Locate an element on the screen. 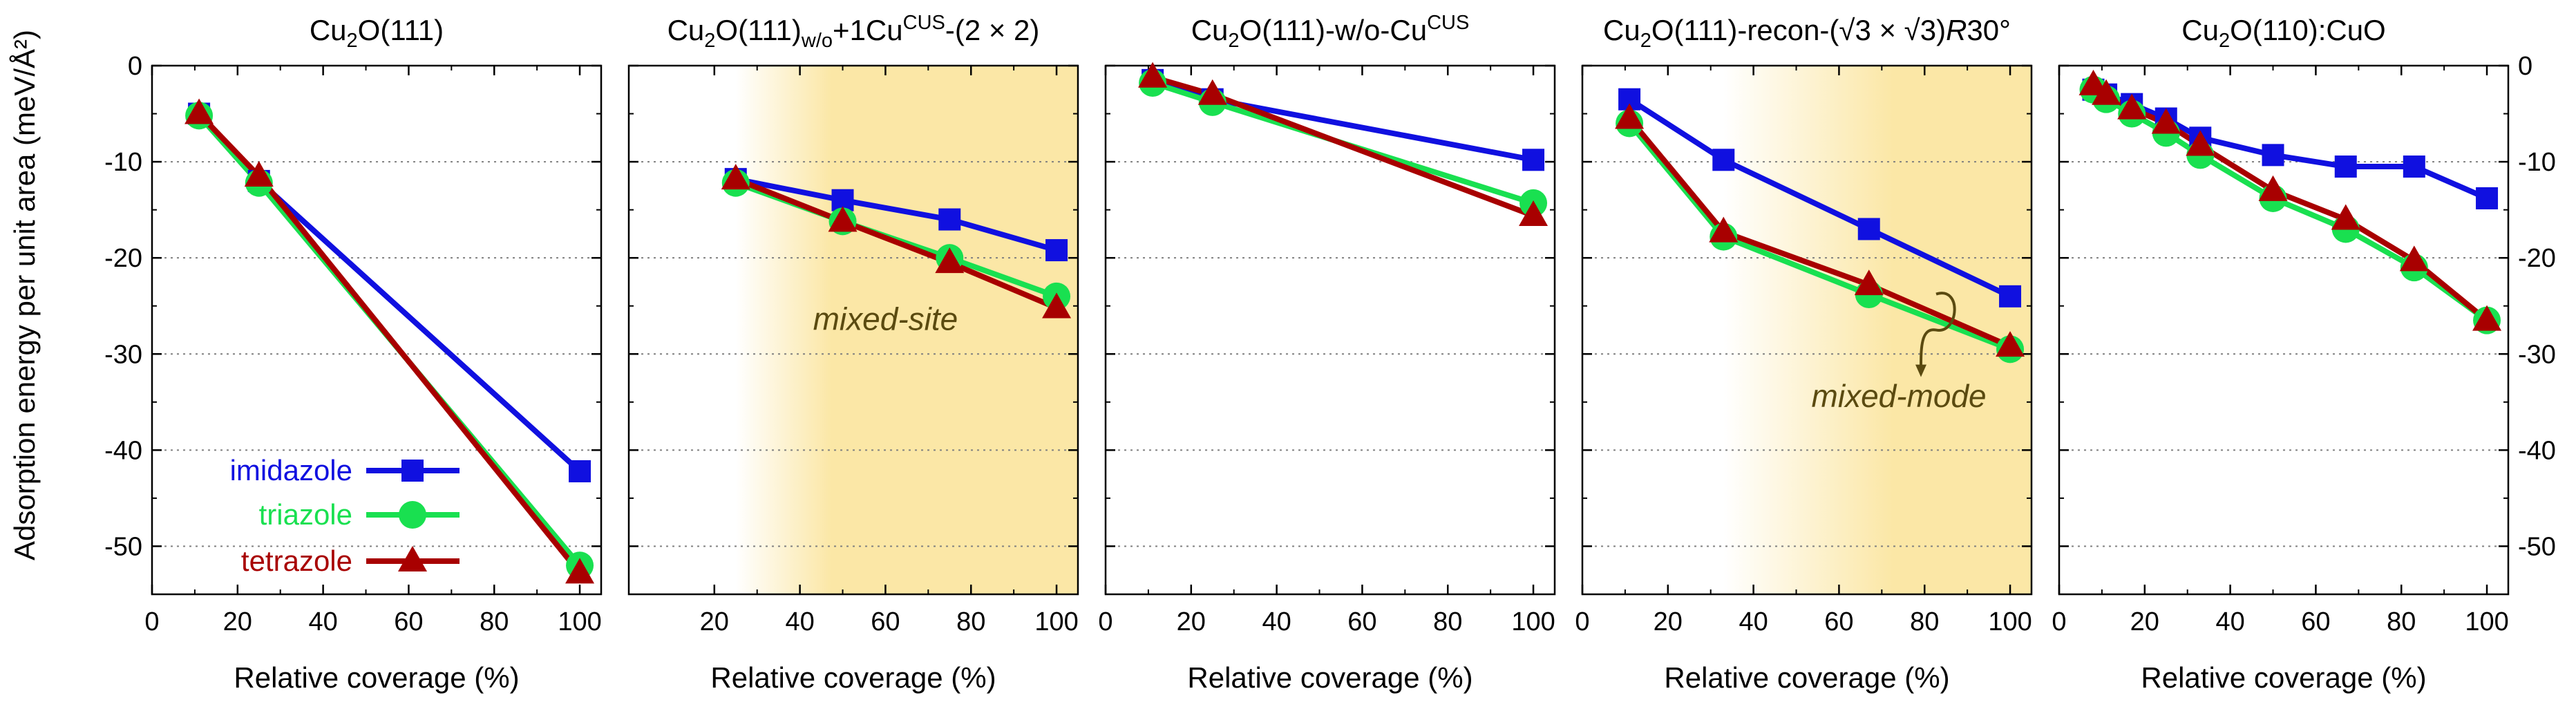 Image resolution: width=2576 pixels, height=709 pixels. y-tick-label-right: -30 is located at coordinates (2537, 354).